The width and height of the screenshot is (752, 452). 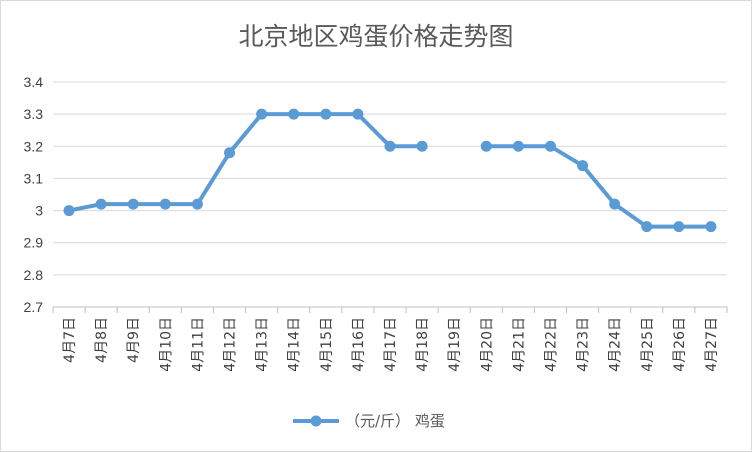 I want to click on y-tick-label: 2.7, so click(x=34, y=307).